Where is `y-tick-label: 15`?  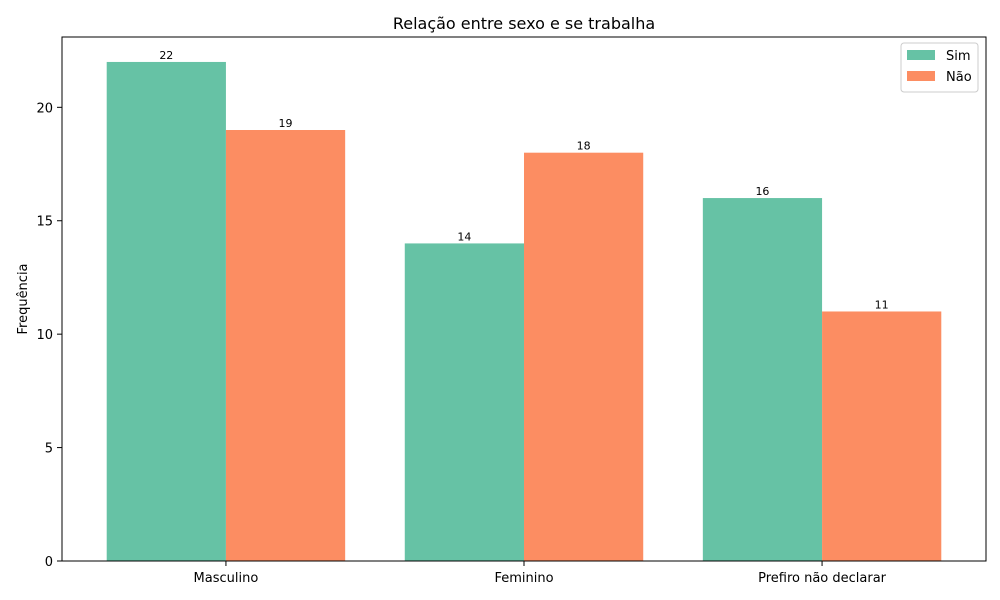 y-tick-label: 15 is located at coordinates (44, 222).